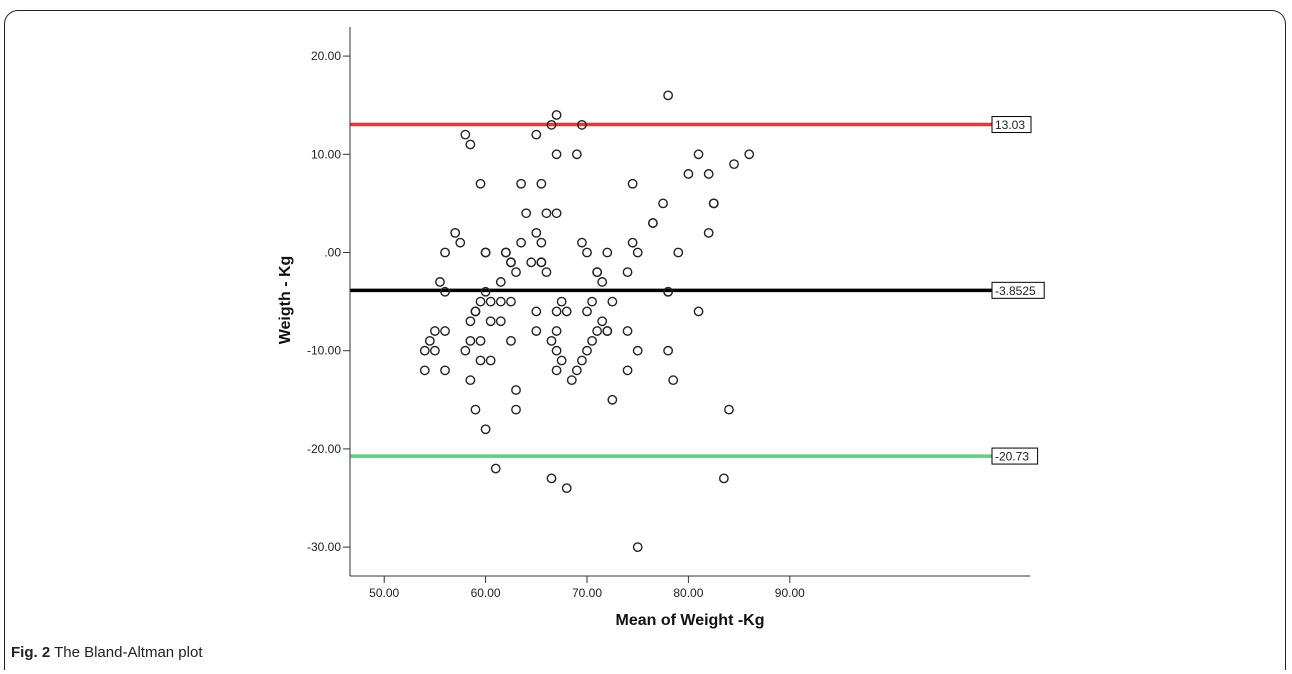 This screenshot has width=1292, height=674. I want to click on x-tick-label: 80.00, so click(688, 593).